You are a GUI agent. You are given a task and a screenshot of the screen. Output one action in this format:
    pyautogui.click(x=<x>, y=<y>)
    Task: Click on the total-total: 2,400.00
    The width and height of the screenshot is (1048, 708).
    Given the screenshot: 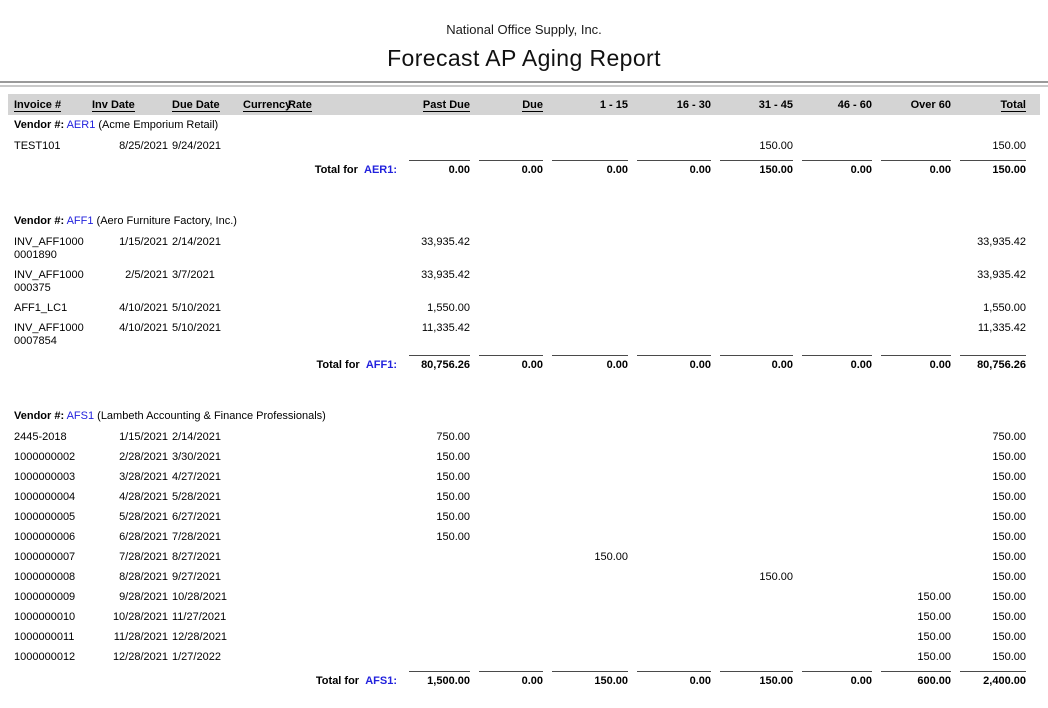 What is the action you would take?
    pyautogui.click(x=990, y=680)
    